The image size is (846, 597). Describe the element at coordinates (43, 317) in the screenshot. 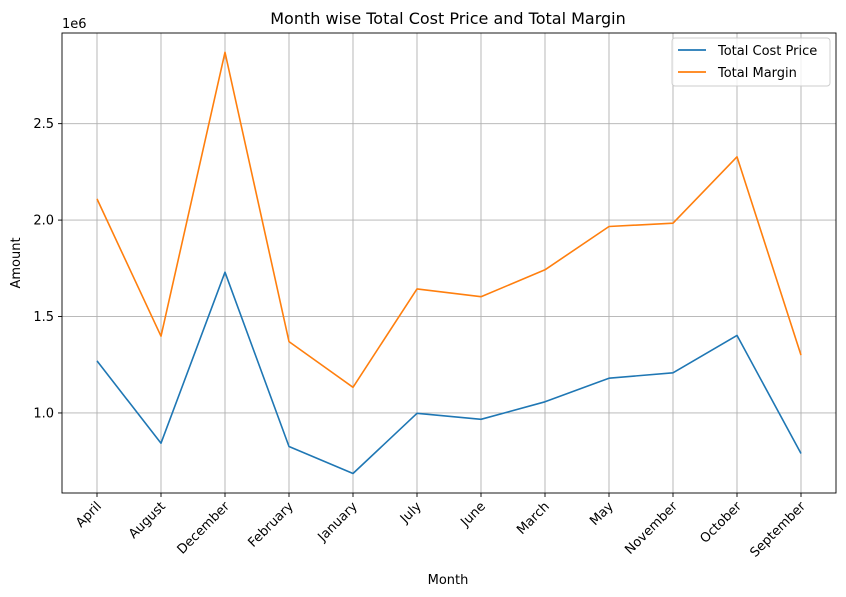

I see `y-tick-label: 1.5` at that location.